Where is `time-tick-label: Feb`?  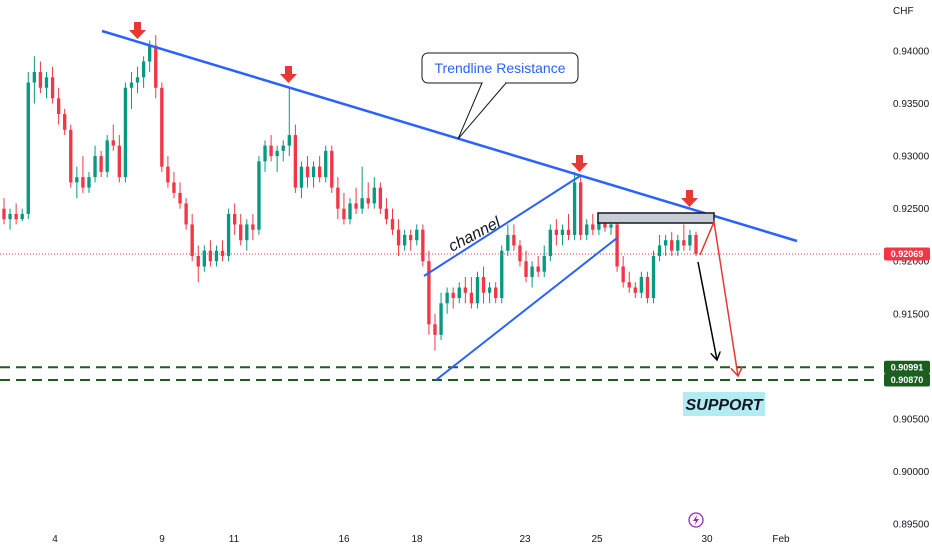
time-tick-label: Feb is located at coordinates (781, 539).